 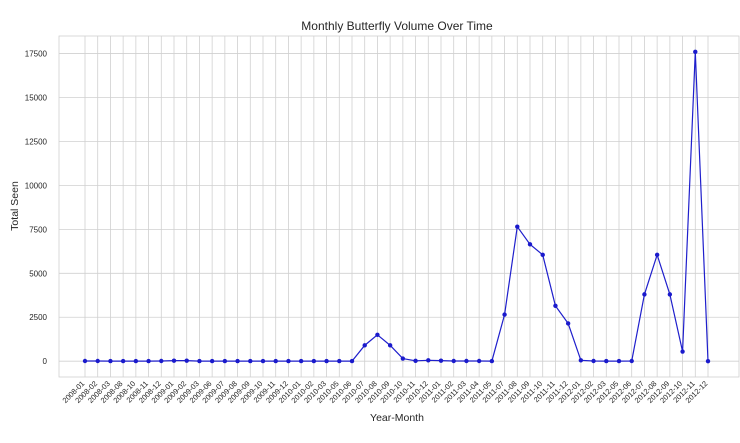 What do you see at coordinates (36, 208) in the screenshot?
I see `y-axis-ticks: 0 2500 5000 7500 10000 12500 15000 17500` at bounding box center [36, 208].